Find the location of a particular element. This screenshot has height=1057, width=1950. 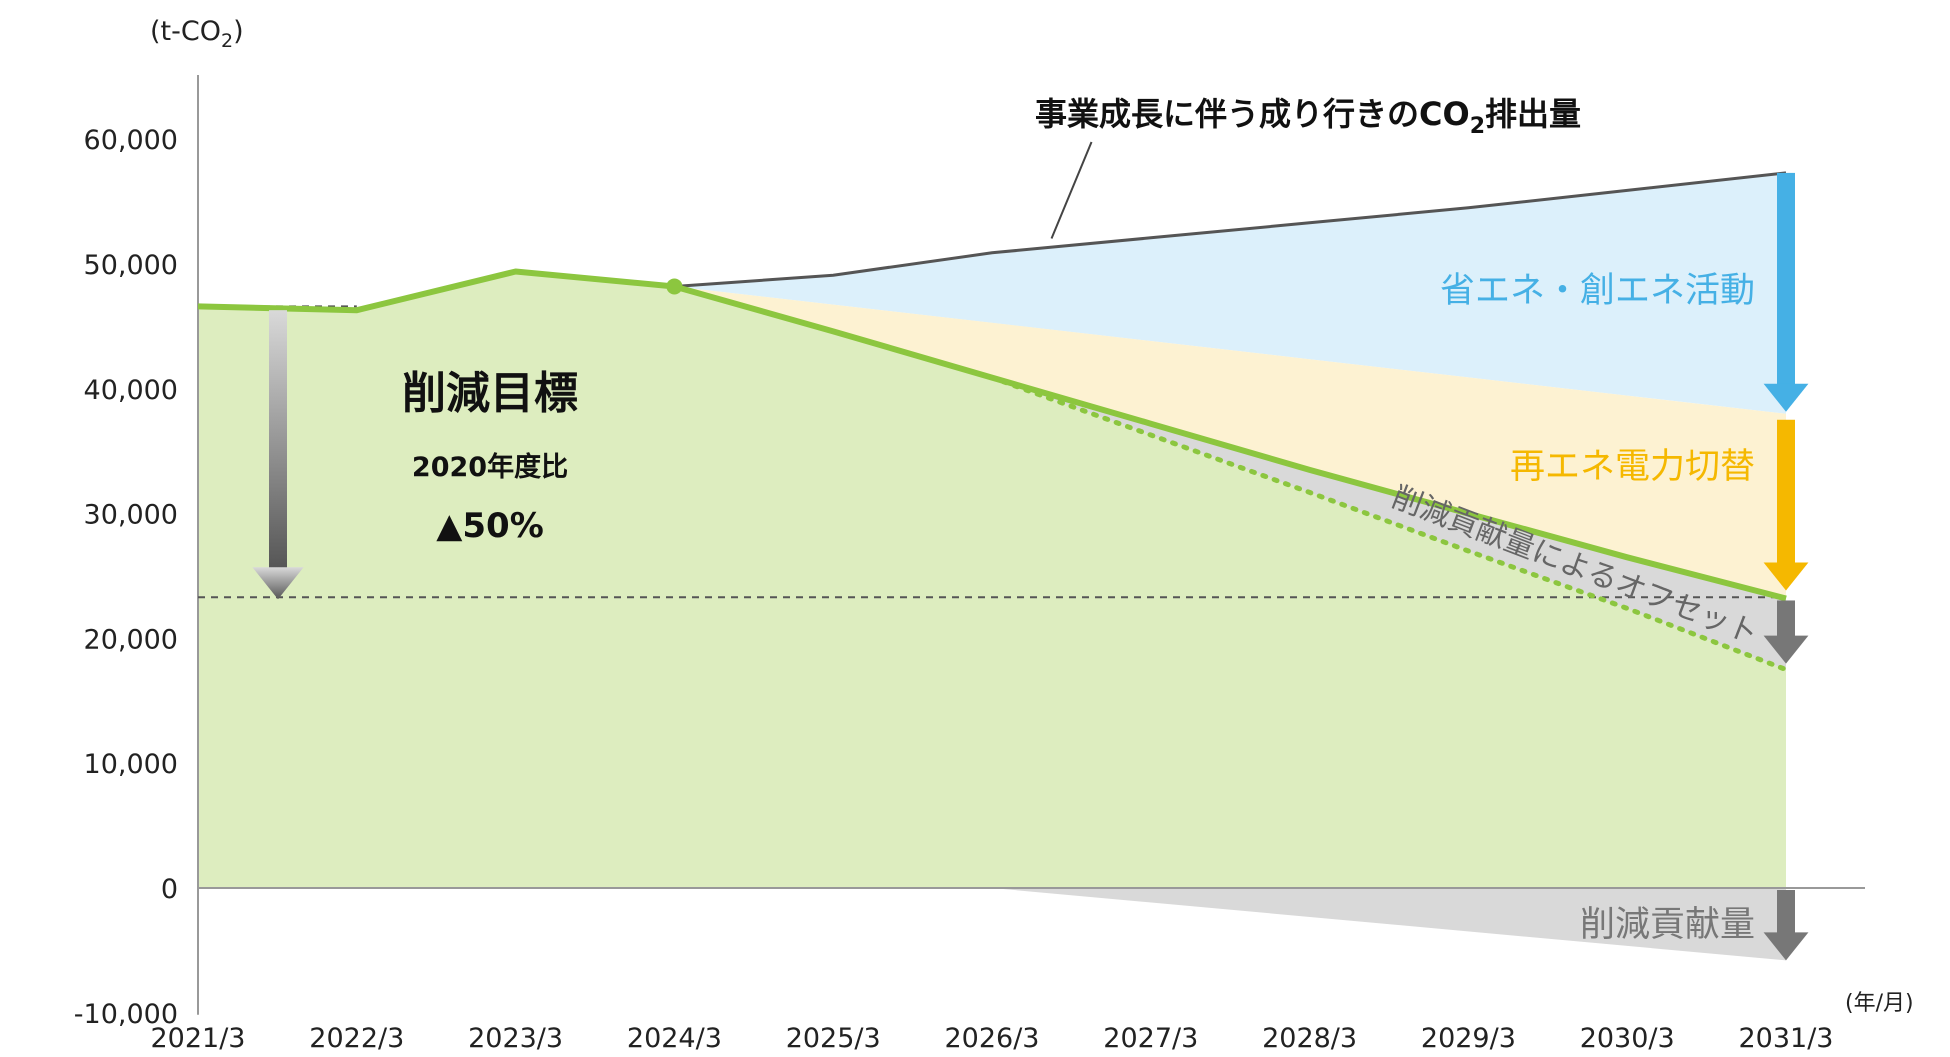

y-tick-label: 50,000 is located at coordinates (131, 265).